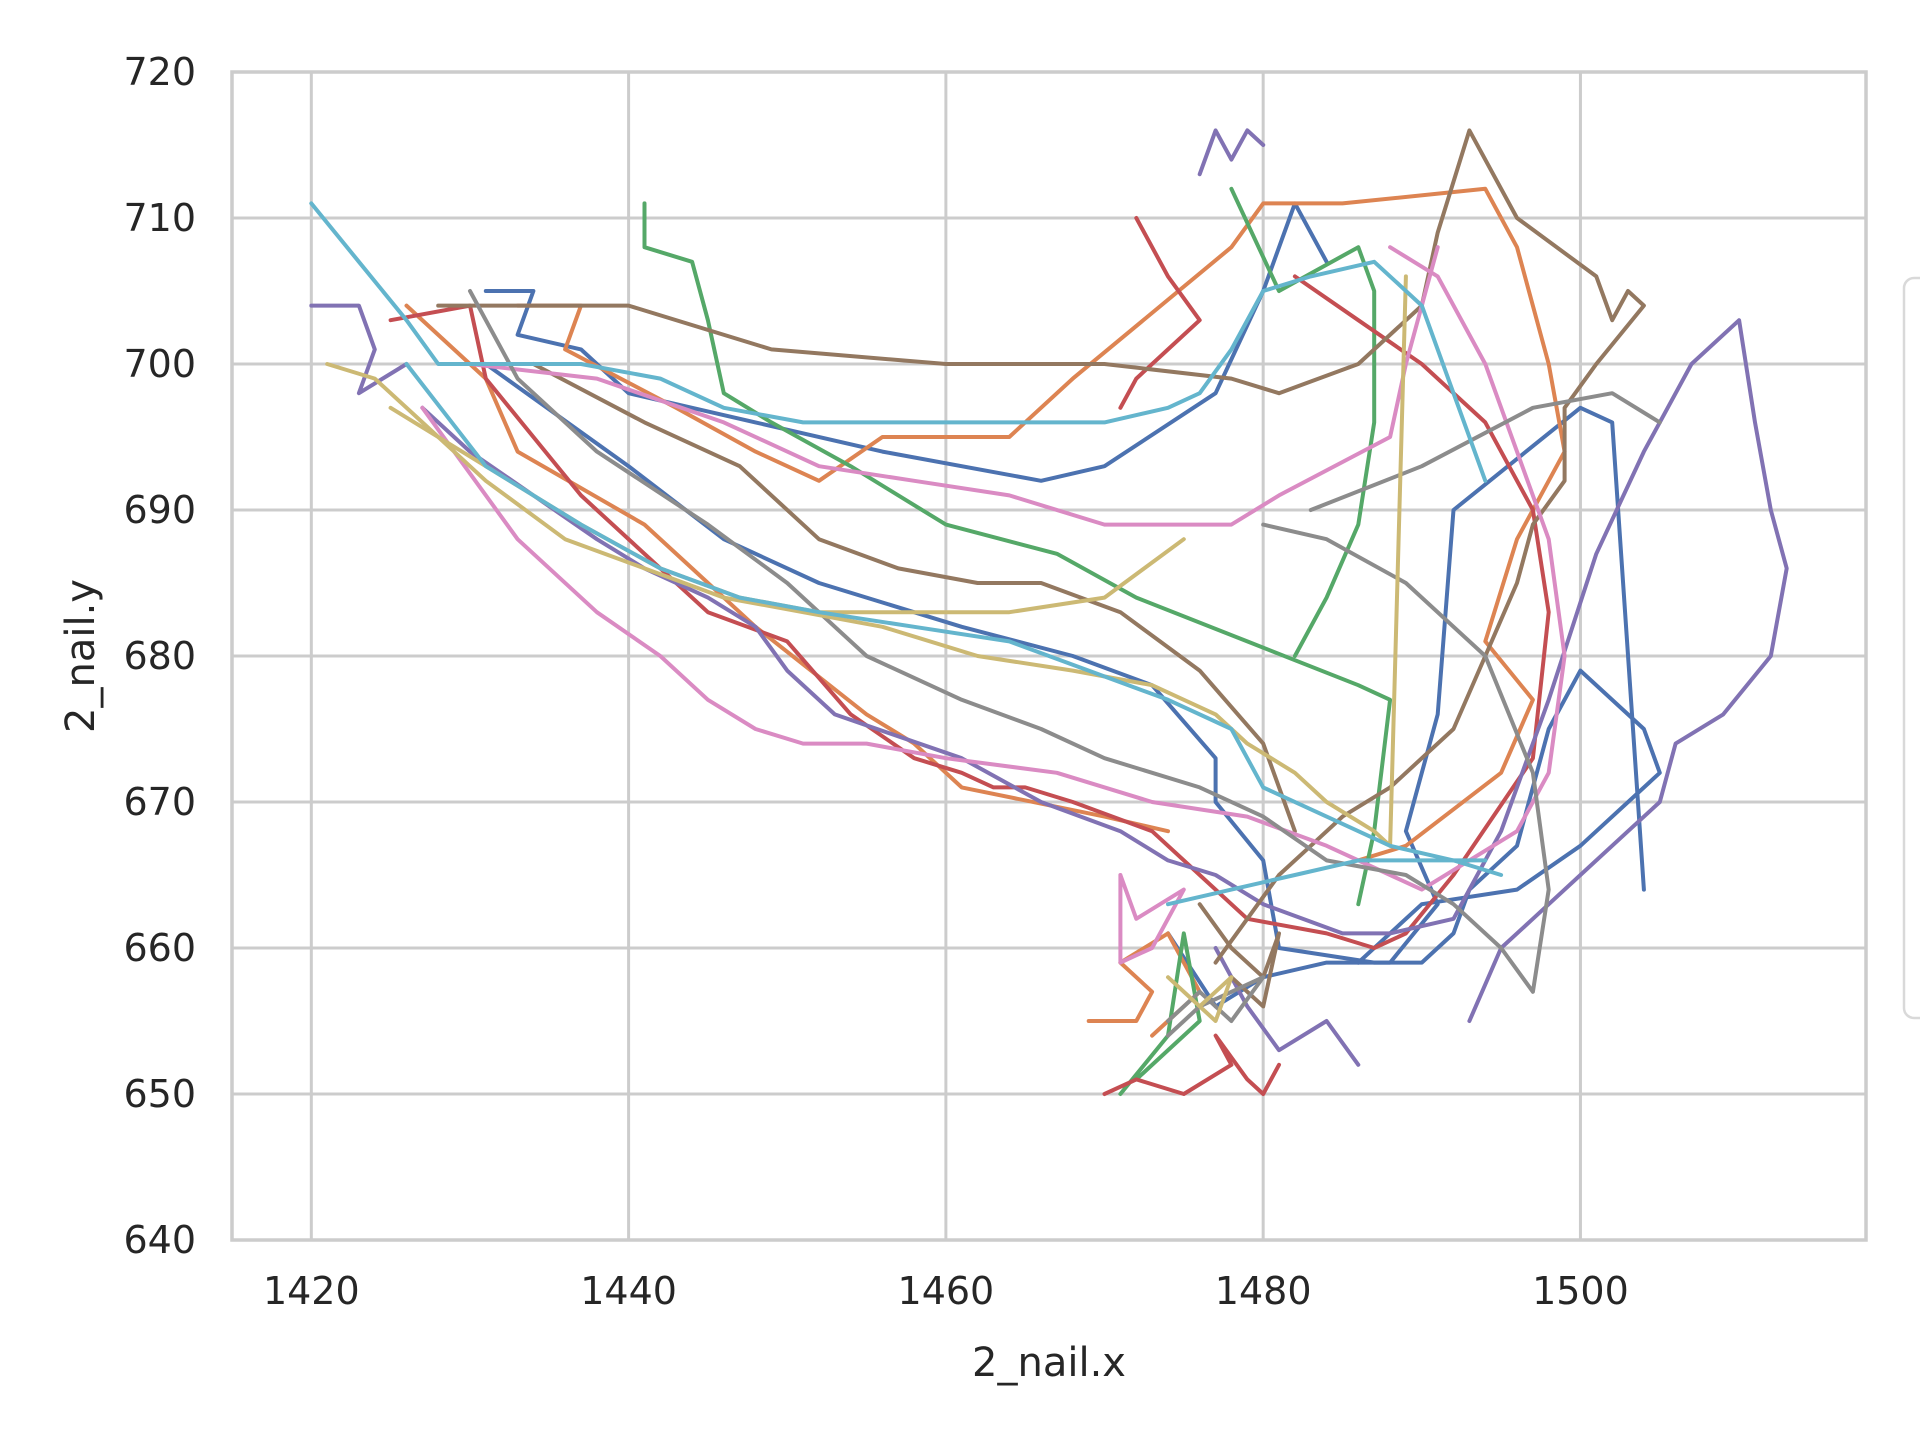  Describe the element at coordinates (1580, 1291) in the screenshot. I see `x-tick-label: 1500` at that location.